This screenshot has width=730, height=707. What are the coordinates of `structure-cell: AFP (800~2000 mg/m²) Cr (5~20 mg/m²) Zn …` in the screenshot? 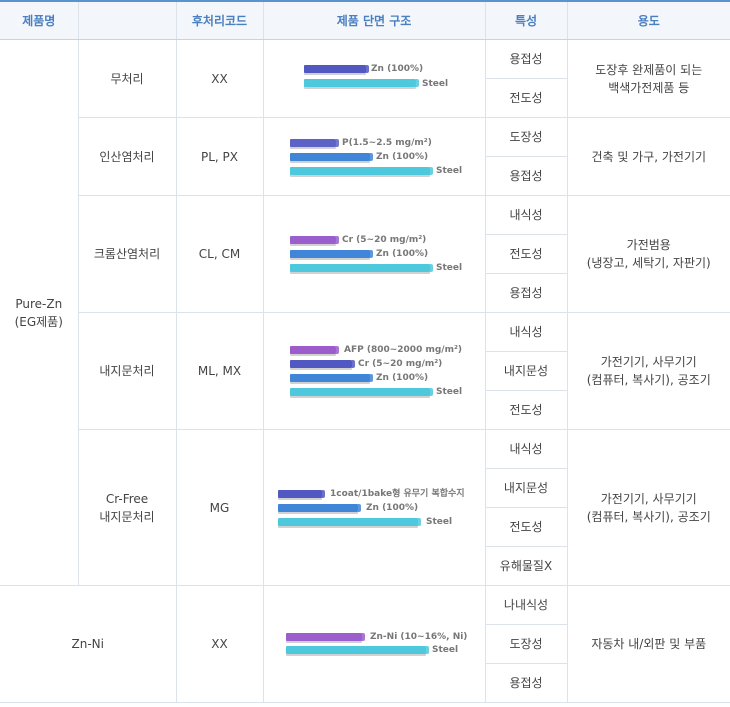 It's located at (374, 371).